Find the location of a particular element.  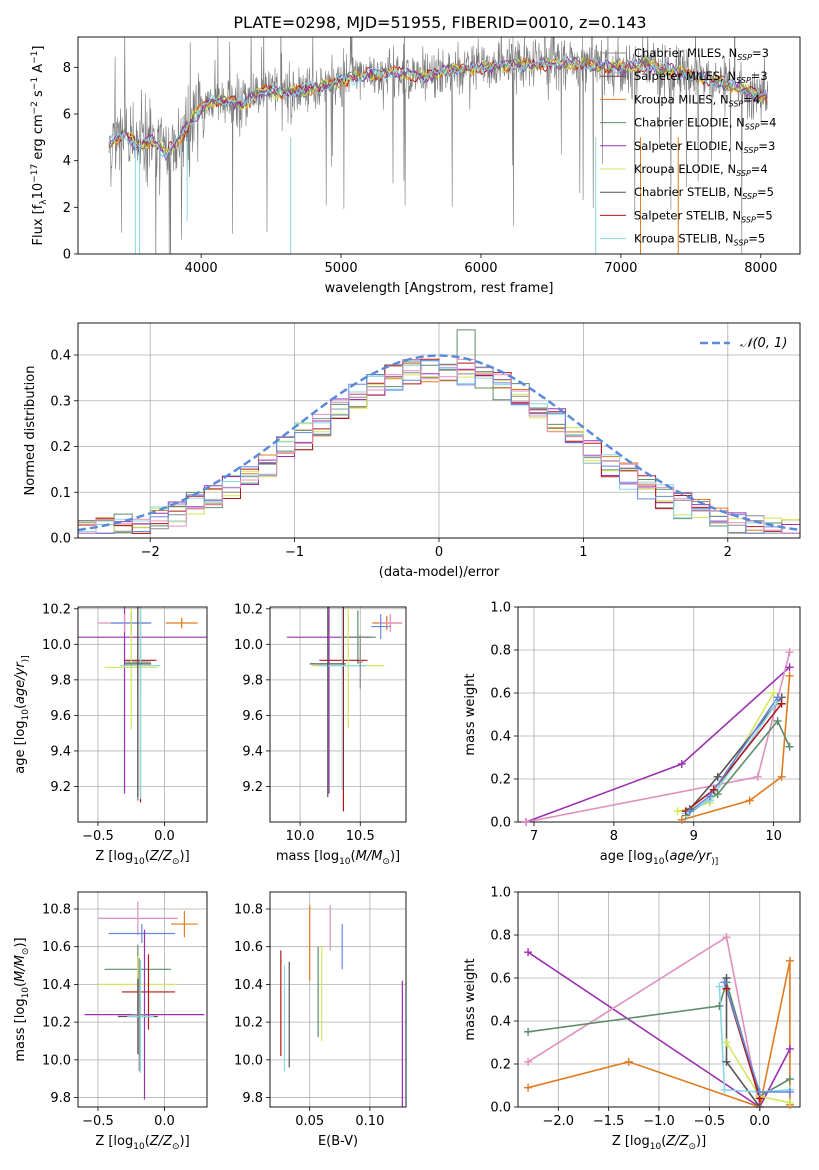

y-tick-label: 0.1 is located at coordinates (60, 493).